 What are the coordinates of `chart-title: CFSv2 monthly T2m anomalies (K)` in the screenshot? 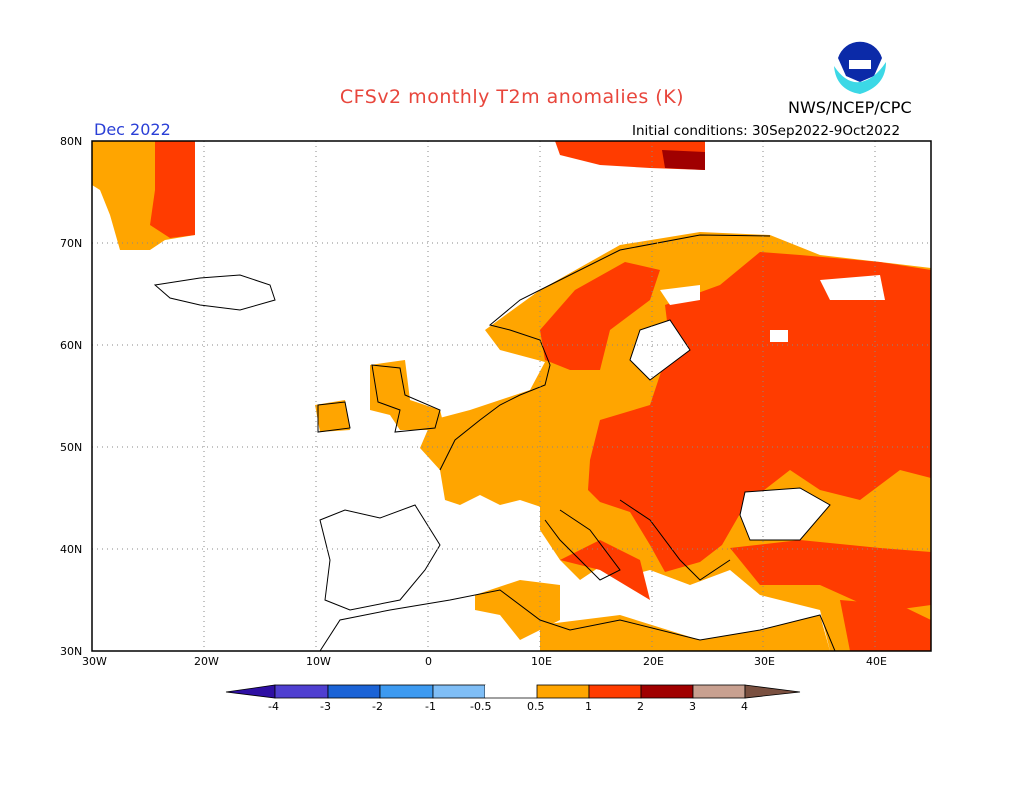 It's located at (512, 97).